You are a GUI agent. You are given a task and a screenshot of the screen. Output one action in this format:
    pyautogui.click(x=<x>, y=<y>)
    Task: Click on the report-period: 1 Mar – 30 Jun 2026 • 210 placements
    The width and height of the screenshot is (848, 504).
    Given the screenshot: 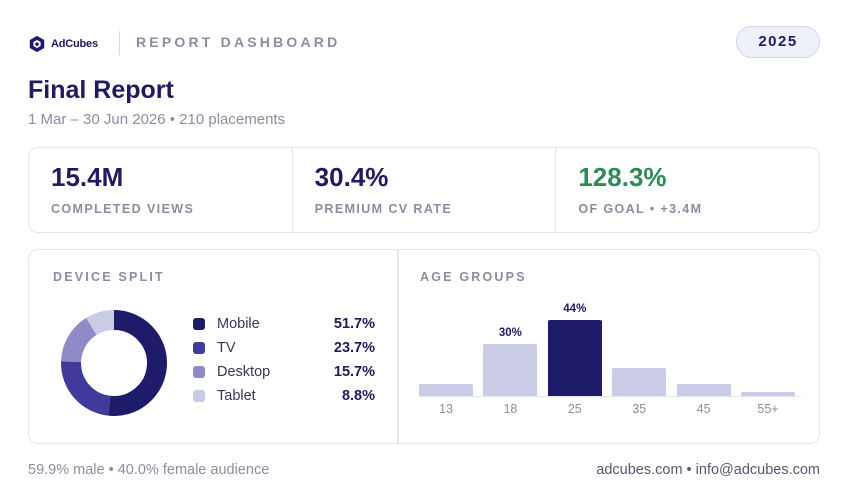 What is the action you would take?
    pyautogui.click(x=157, y=119)
    